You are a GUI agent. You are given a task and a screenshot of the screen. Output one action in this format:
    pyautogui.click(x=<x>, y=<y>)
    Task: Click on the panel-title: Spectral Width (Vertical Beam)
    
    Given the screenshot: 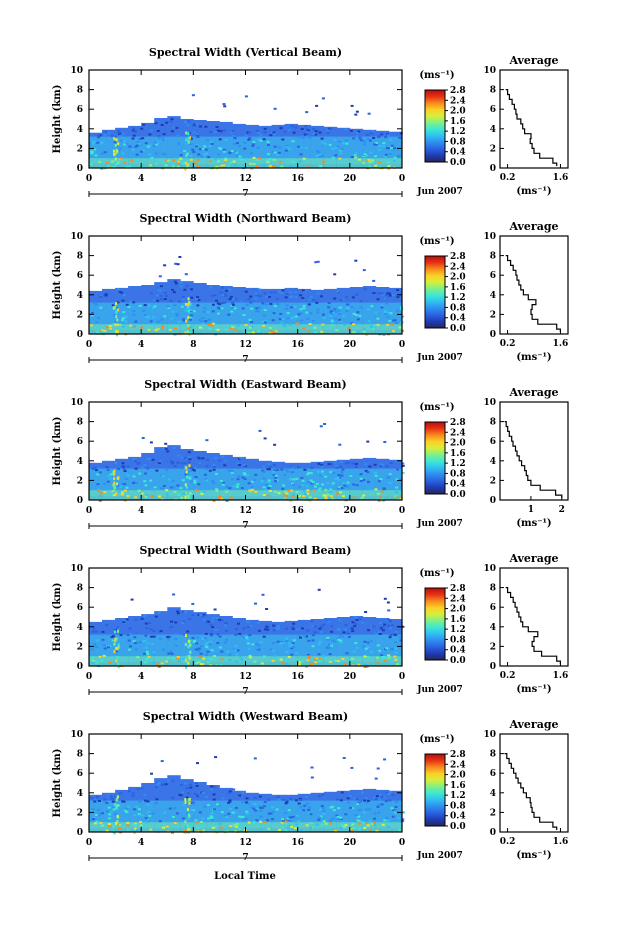 What is the action you would take?
    pyautogui.click(x=245, y=52)
    